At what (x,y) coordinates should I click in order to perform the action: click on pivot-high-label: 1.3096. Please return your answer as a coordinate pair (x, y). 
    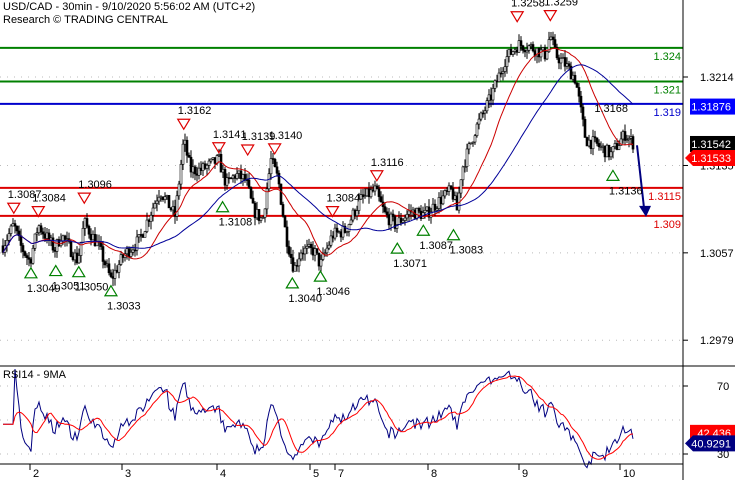
    Looking at the image, I should click on (95, 185).